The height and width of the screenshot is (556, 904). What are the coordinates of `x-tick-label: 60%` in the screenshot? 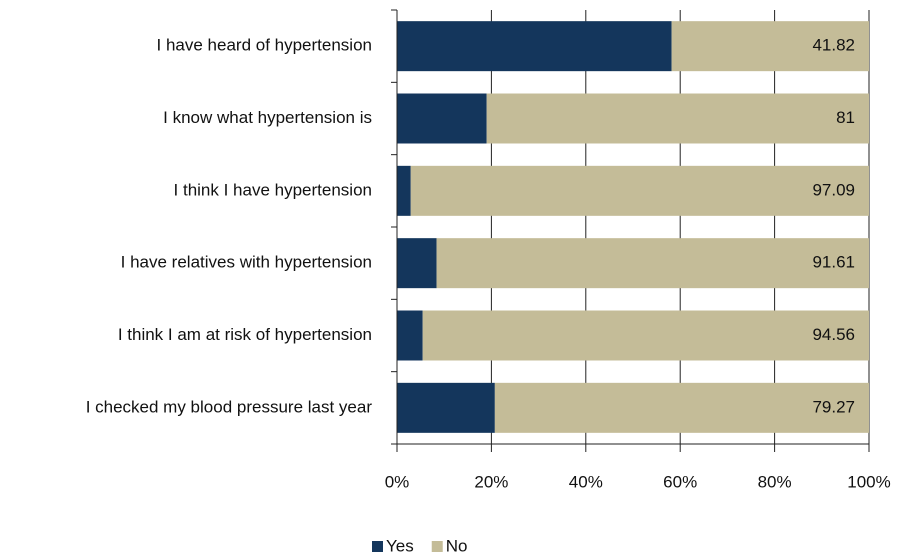 It's located at (680, 481).